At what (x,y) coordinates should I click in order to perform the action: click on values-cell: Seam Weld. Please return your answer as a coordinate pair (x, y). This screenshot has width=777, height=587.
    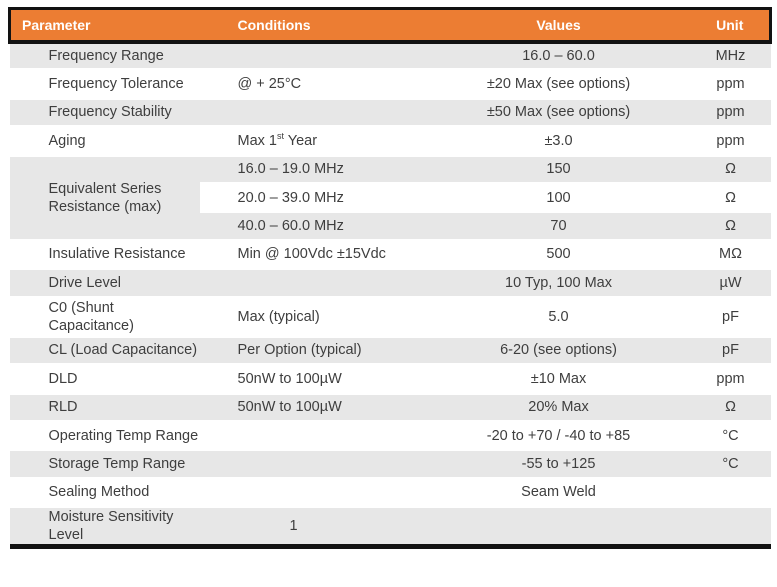
    Looking at the image, I should click on (558, 491).